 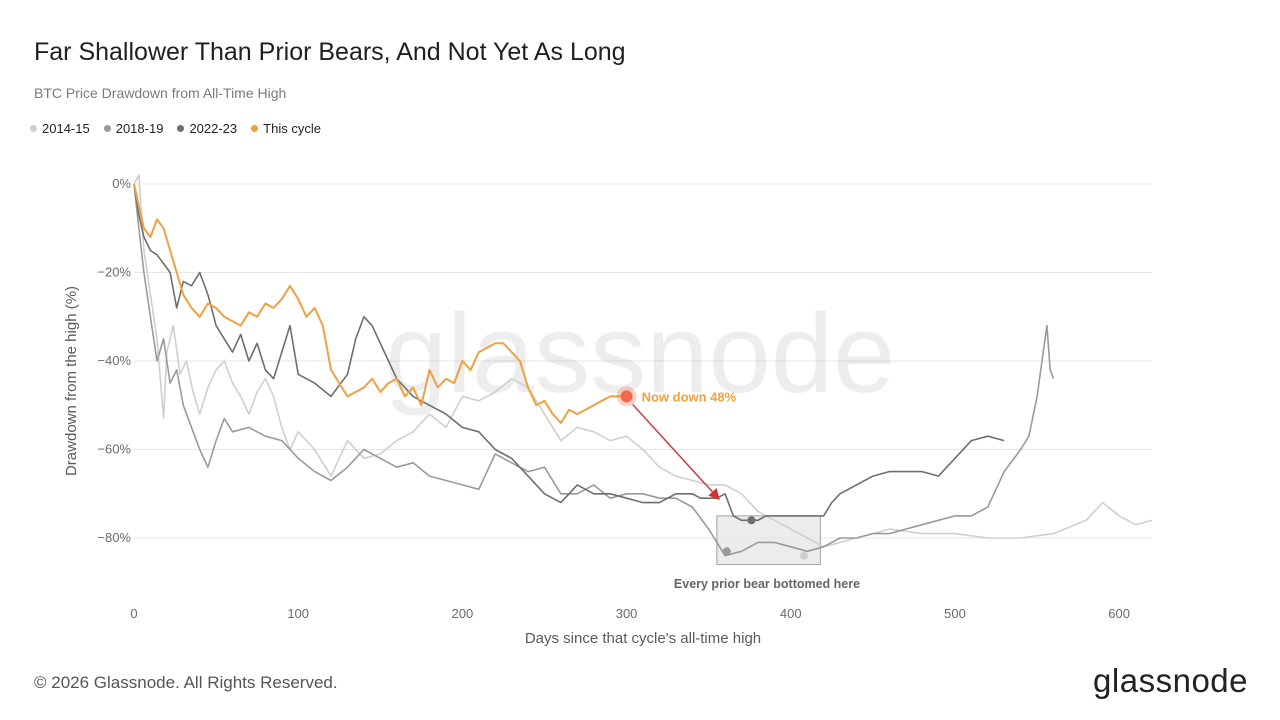 What do you see at coordinates (298, 613) in the screenshot?
I see `x-tick-label: 100` at bounding box center [298, 613].